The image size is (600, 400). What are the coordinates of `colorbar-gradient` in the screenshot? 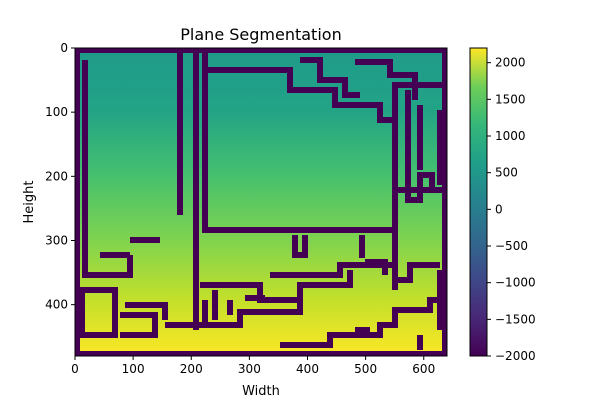 It's located at (478, 202).